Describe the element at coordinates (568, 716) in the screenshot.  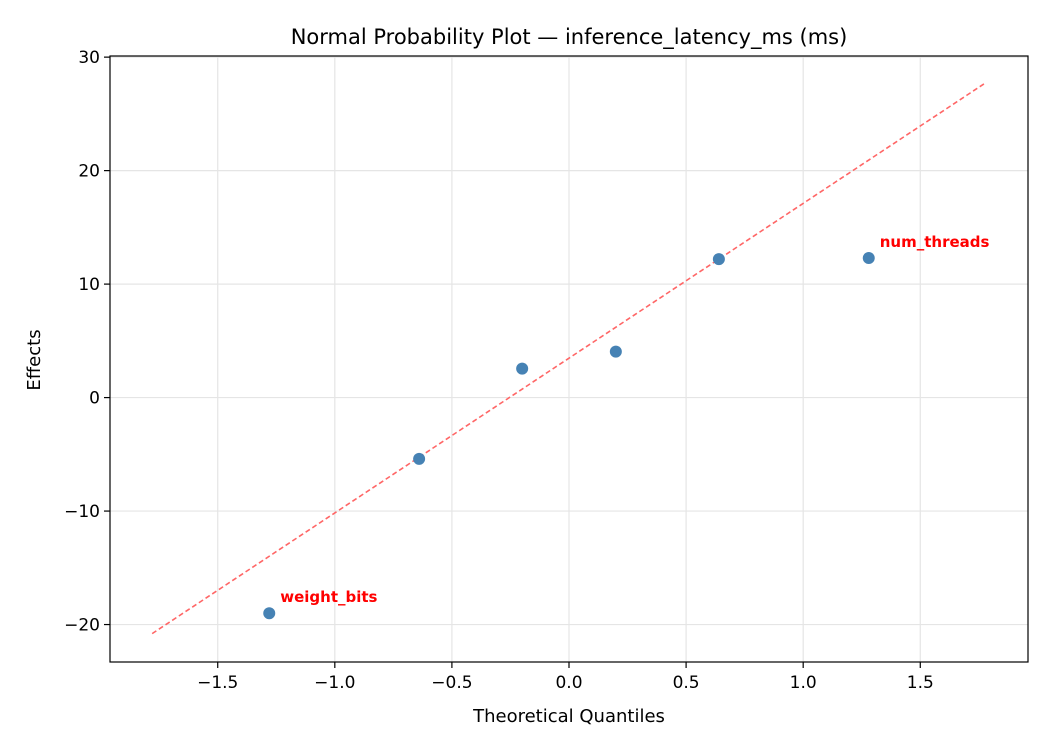
I see `x-axis-label: Theoretical Quantiles` at that location.